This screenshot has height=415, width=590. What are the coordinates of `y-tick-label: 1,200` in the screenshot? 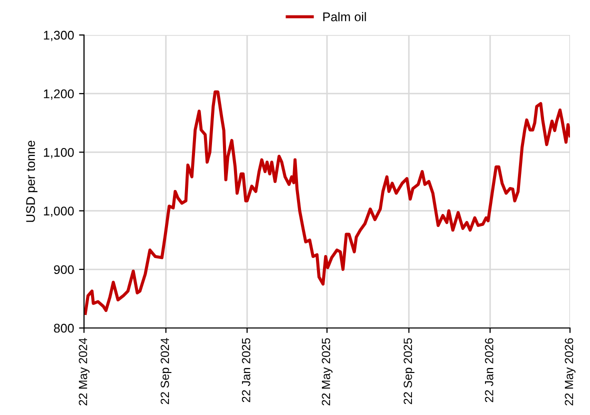 It's located at (59, 94).